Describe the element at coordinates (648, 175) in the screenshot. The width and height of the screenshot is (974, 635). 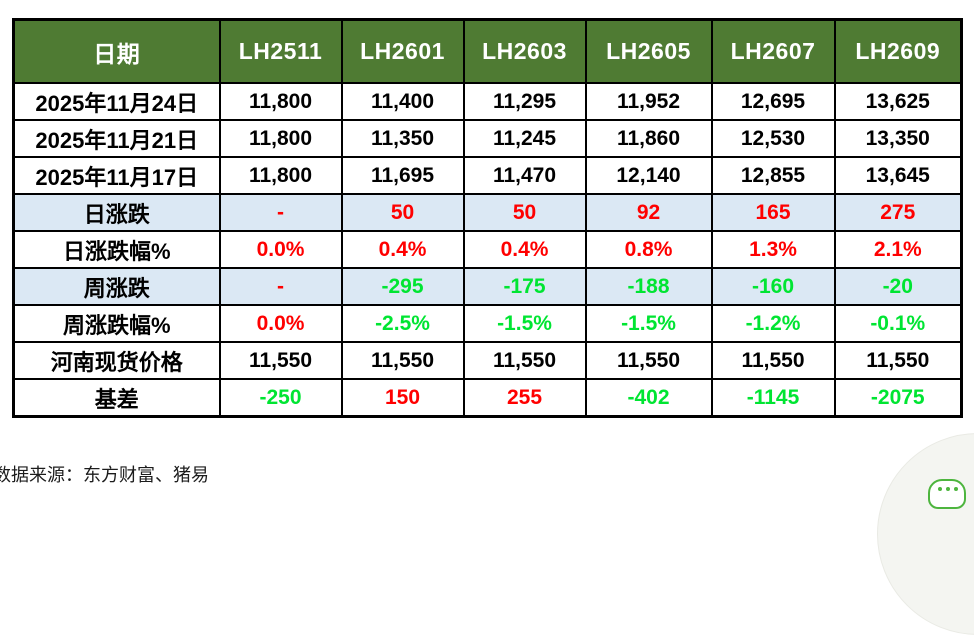
I see `value-cell: 12,140` at that location.